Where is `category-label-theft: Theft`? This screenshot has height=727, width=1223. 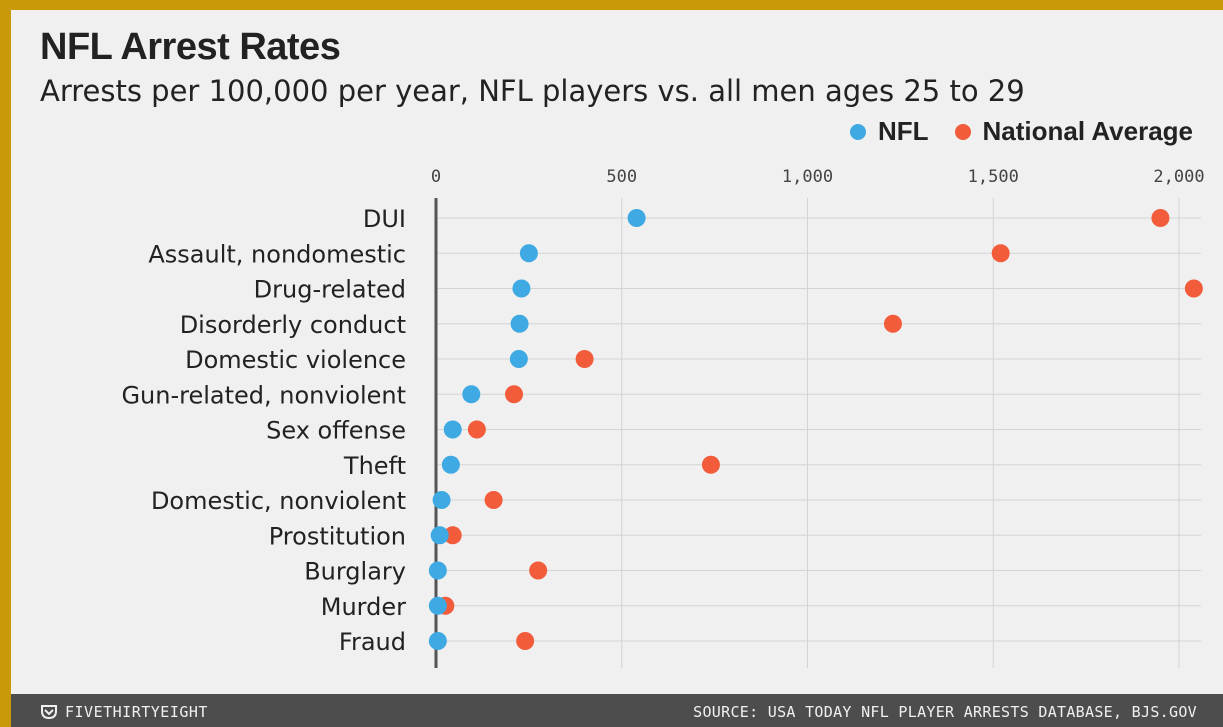
category-label-theft: Theft is located at coordinates (374, 466).